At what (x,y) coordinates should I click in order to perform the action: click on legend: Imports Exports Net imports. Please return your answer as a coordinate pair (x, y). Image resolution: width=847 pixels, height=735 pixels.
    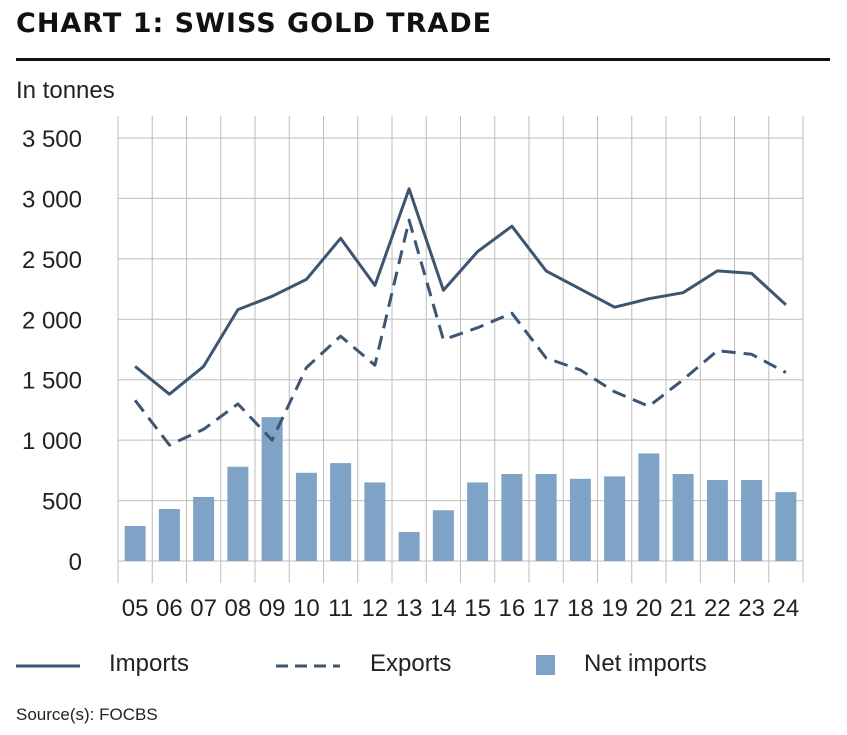
    Looking at the image, I should click on (423, 666).